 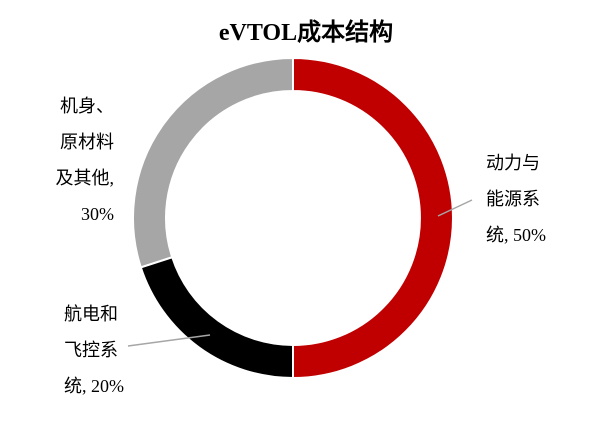 What do you see at coordinates (306, 33) in the screenshot?
I see `chart-title: eVTOL成本结构` at bounding box center [306, 33].